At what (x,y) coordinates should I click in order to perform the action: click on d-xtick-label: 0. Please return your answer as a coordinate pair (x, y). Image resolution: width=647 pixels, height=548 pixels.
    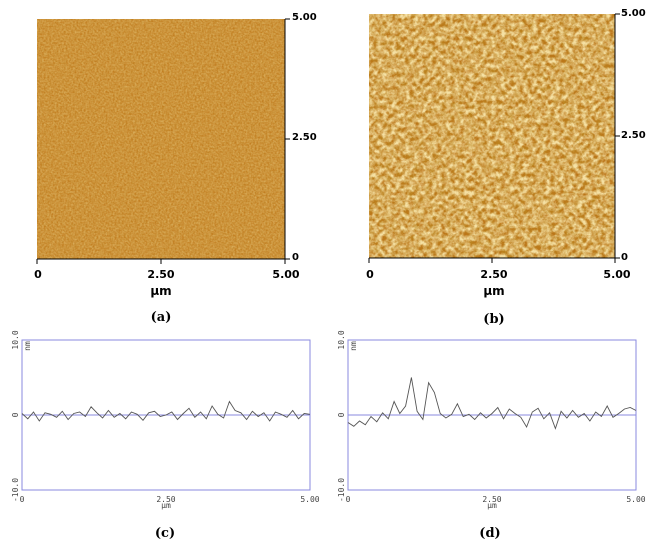
    Looking at the image, I should click on (348, 499).